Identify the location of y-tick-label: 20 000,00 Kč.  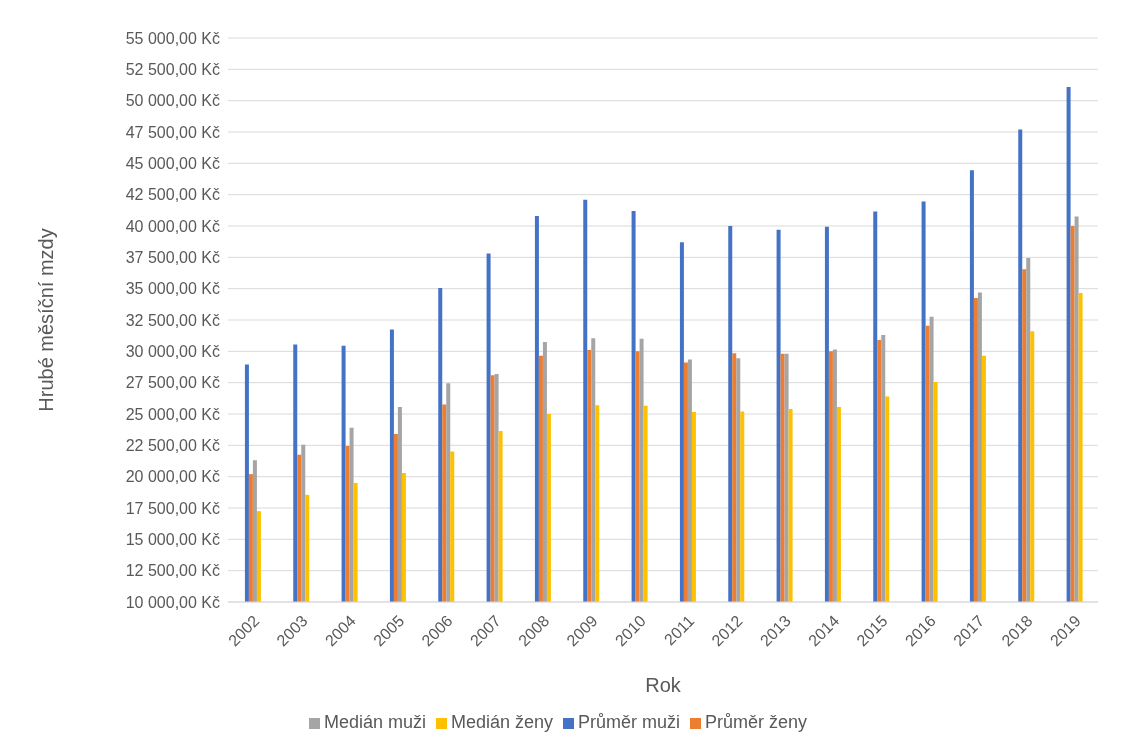
(172, 477).